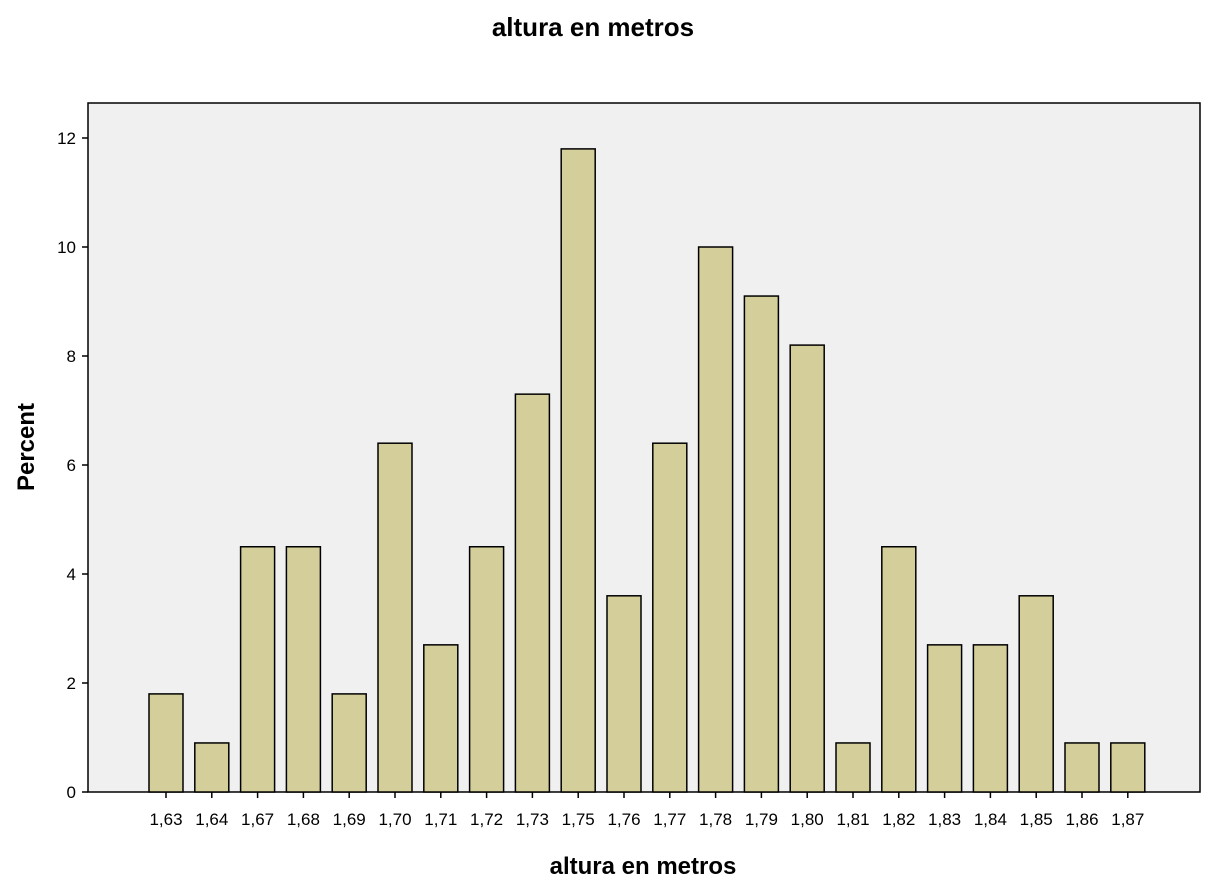 The height and width of the screenshot is (886, 1211). I want to click on x-tick-label: 1,68, so click(303, 819).